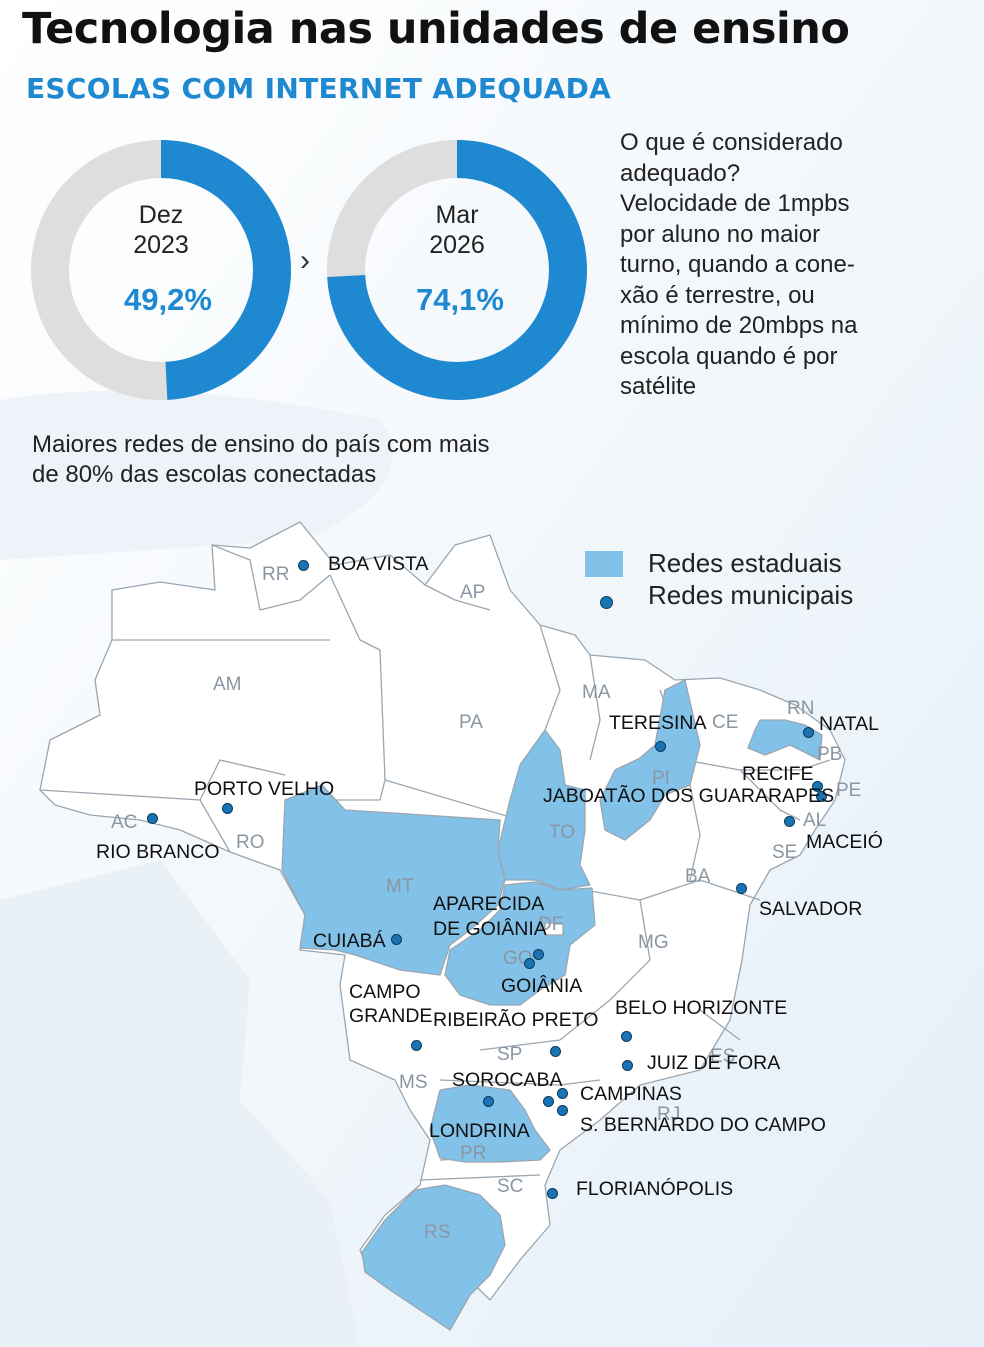 The height and width of the screenshot is (1347, 984). Describe the element at coordinates (516, 1020) in the screenshot. I see `city-label-ribeirao-preto: RIBEIRÃO PRETO` at that location.